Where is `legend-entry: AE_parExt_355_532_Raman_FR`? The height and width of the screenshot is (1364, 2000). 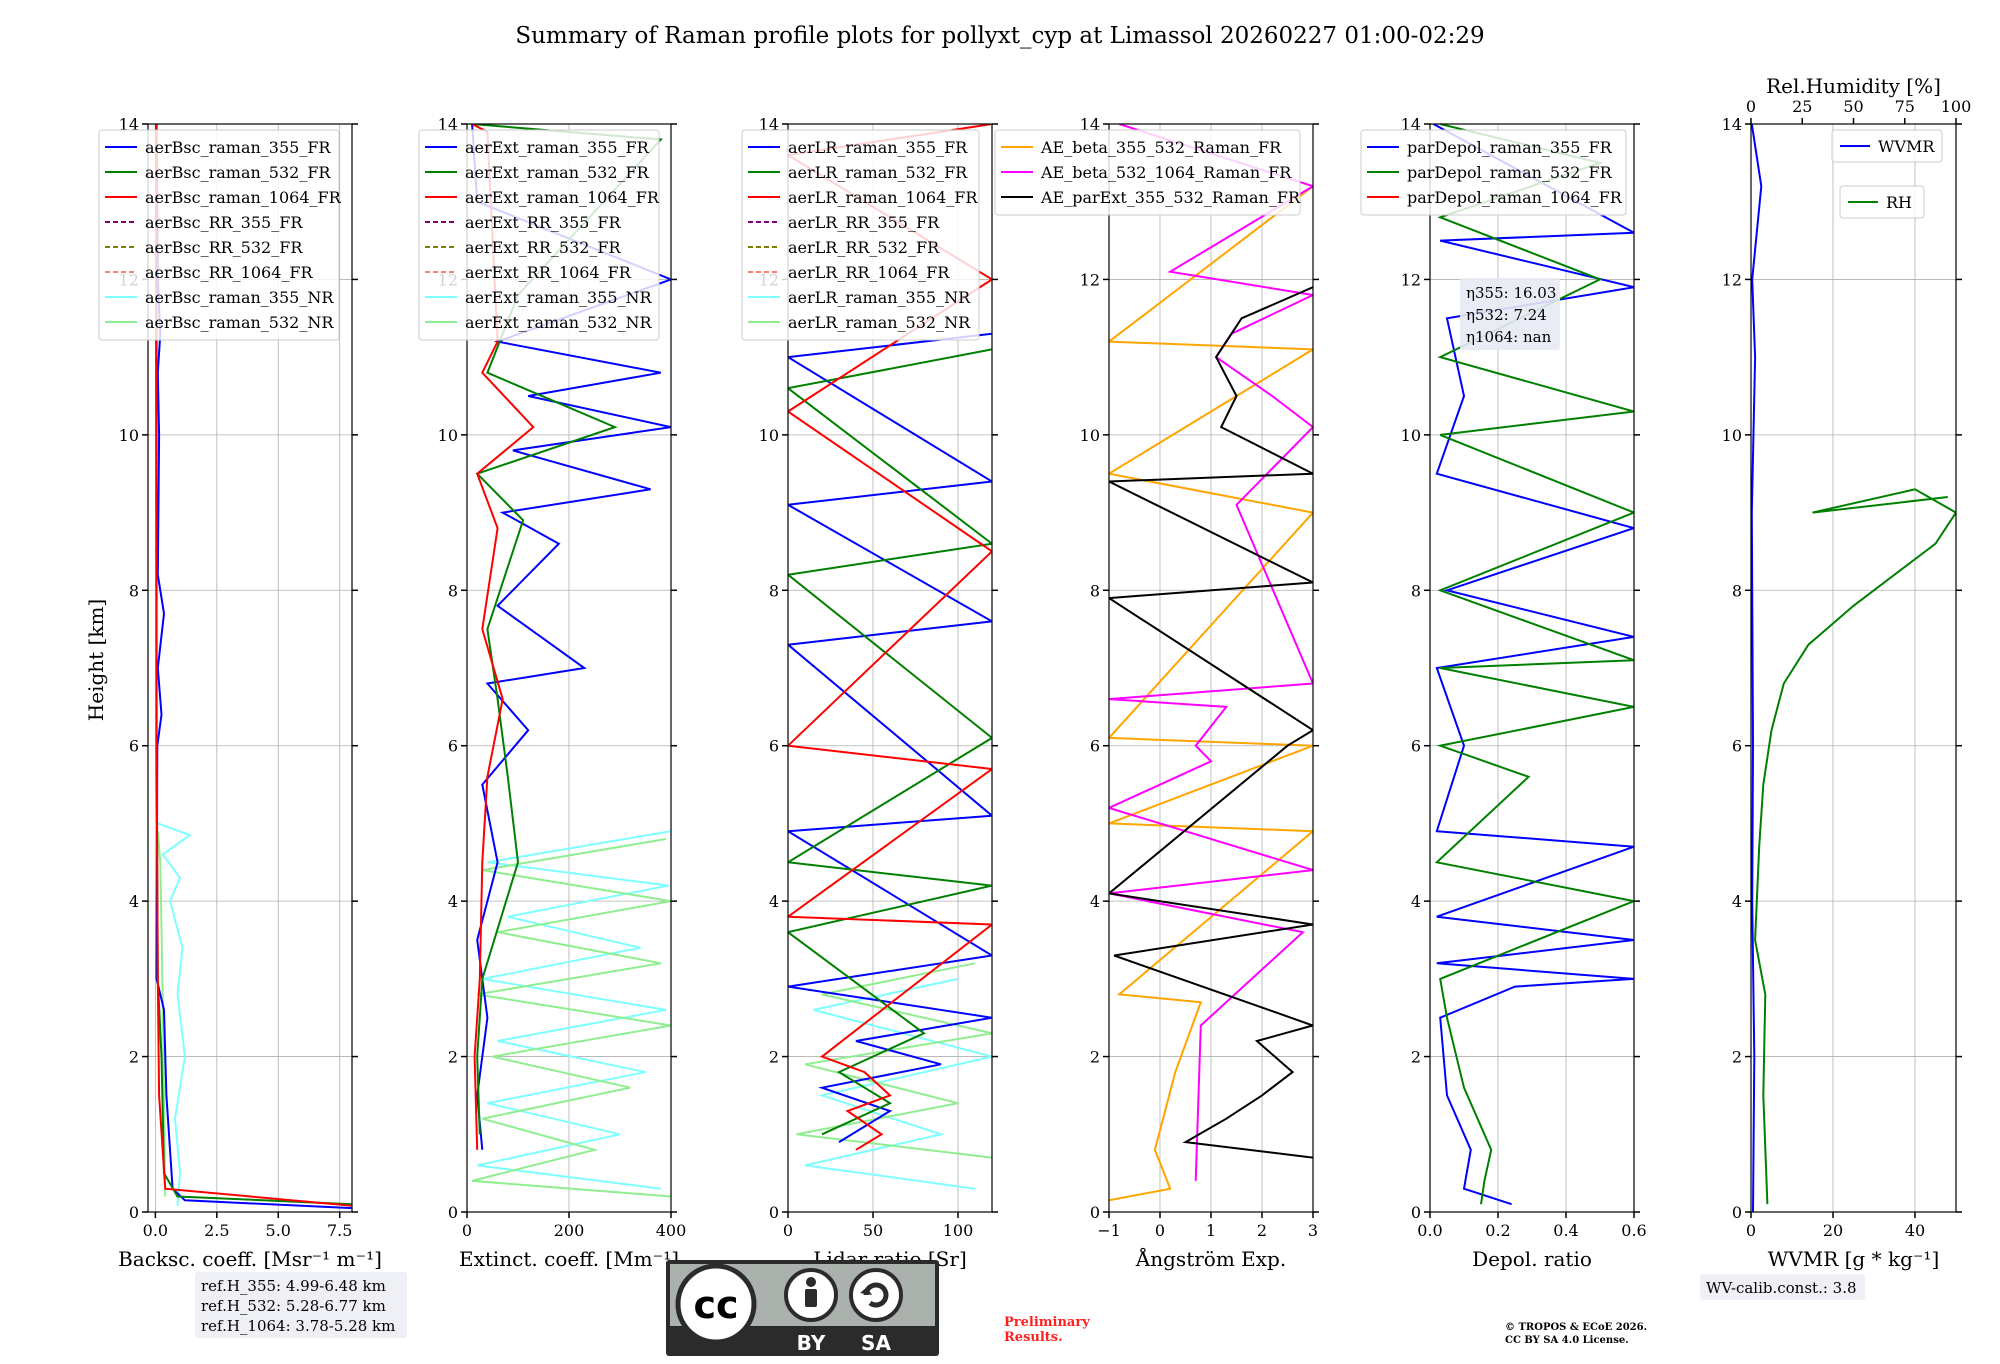
legend-entry: AE_parExt_355_532_Raman_FR is located at coordinates (1170, 197).